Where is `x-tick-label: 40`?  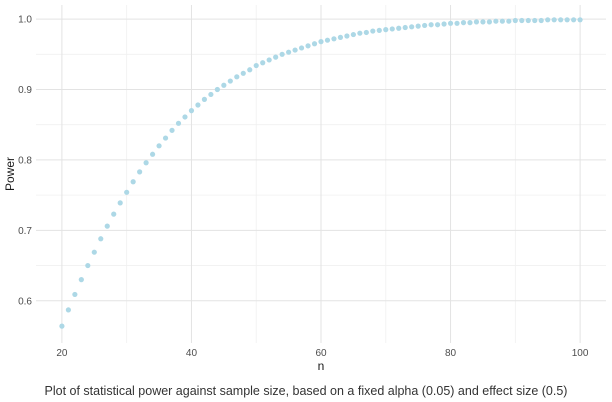
x-tick-label: 40 is located at coordinates (192, 353).